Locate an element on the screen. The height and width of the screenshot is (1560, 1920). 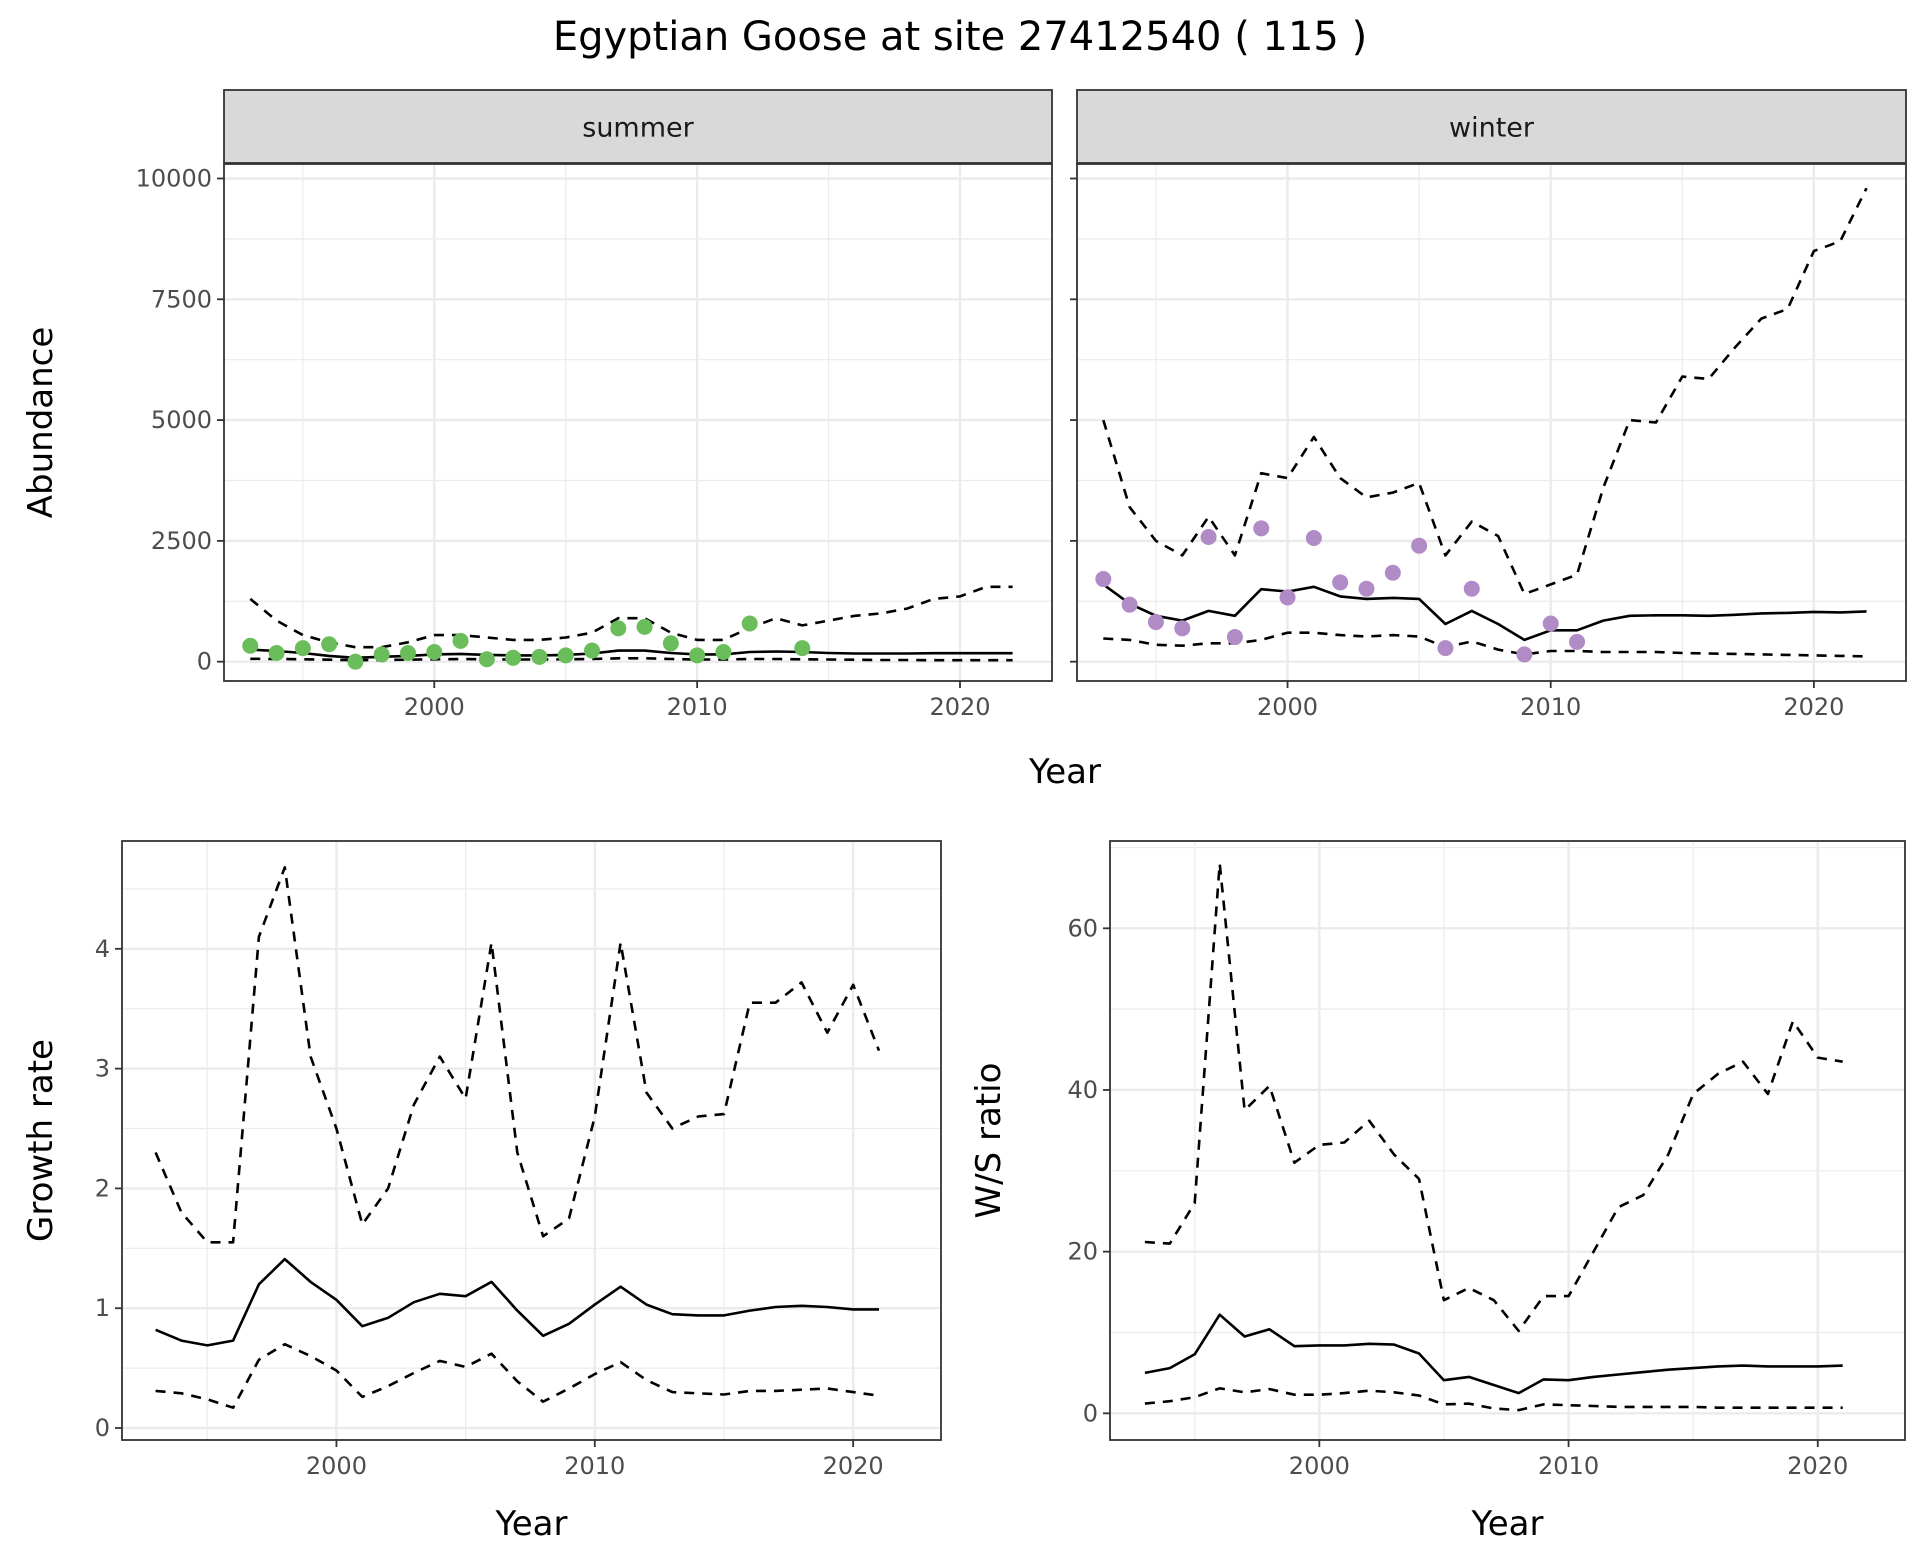
y-tick-label: 2500 is located at coordinates (181, 541).